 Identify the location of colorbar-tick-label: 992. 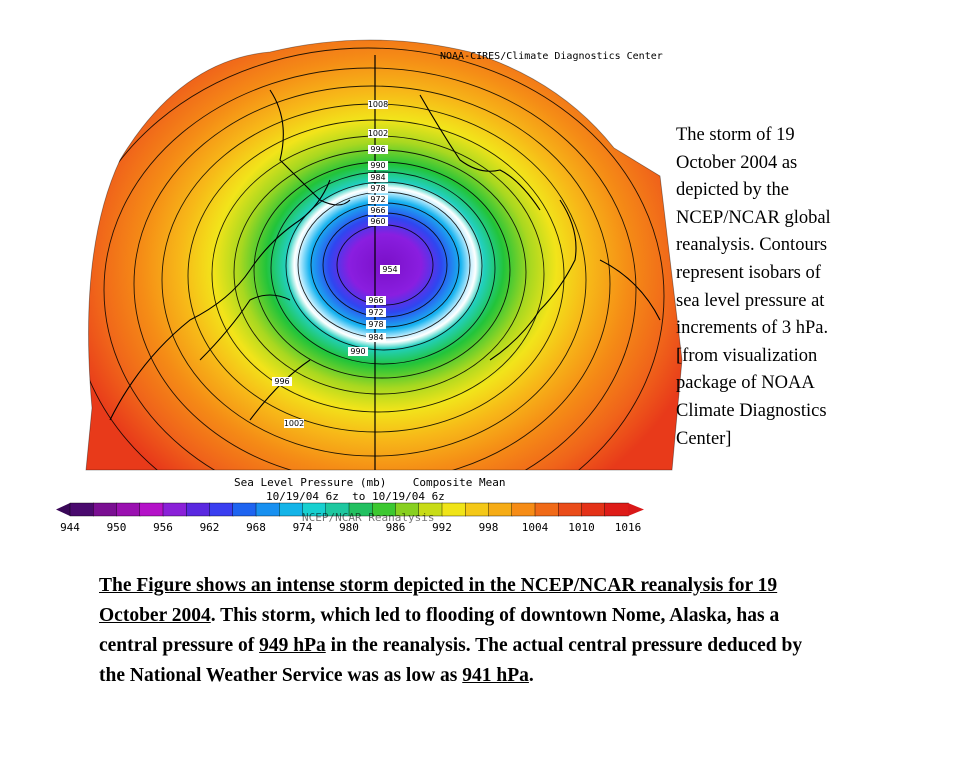
(442, 527).